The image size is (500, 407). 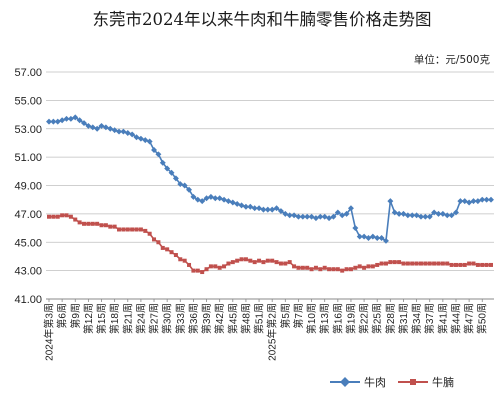 I want to click on y-tick-label: 45.00, so click(x=28, y=243).